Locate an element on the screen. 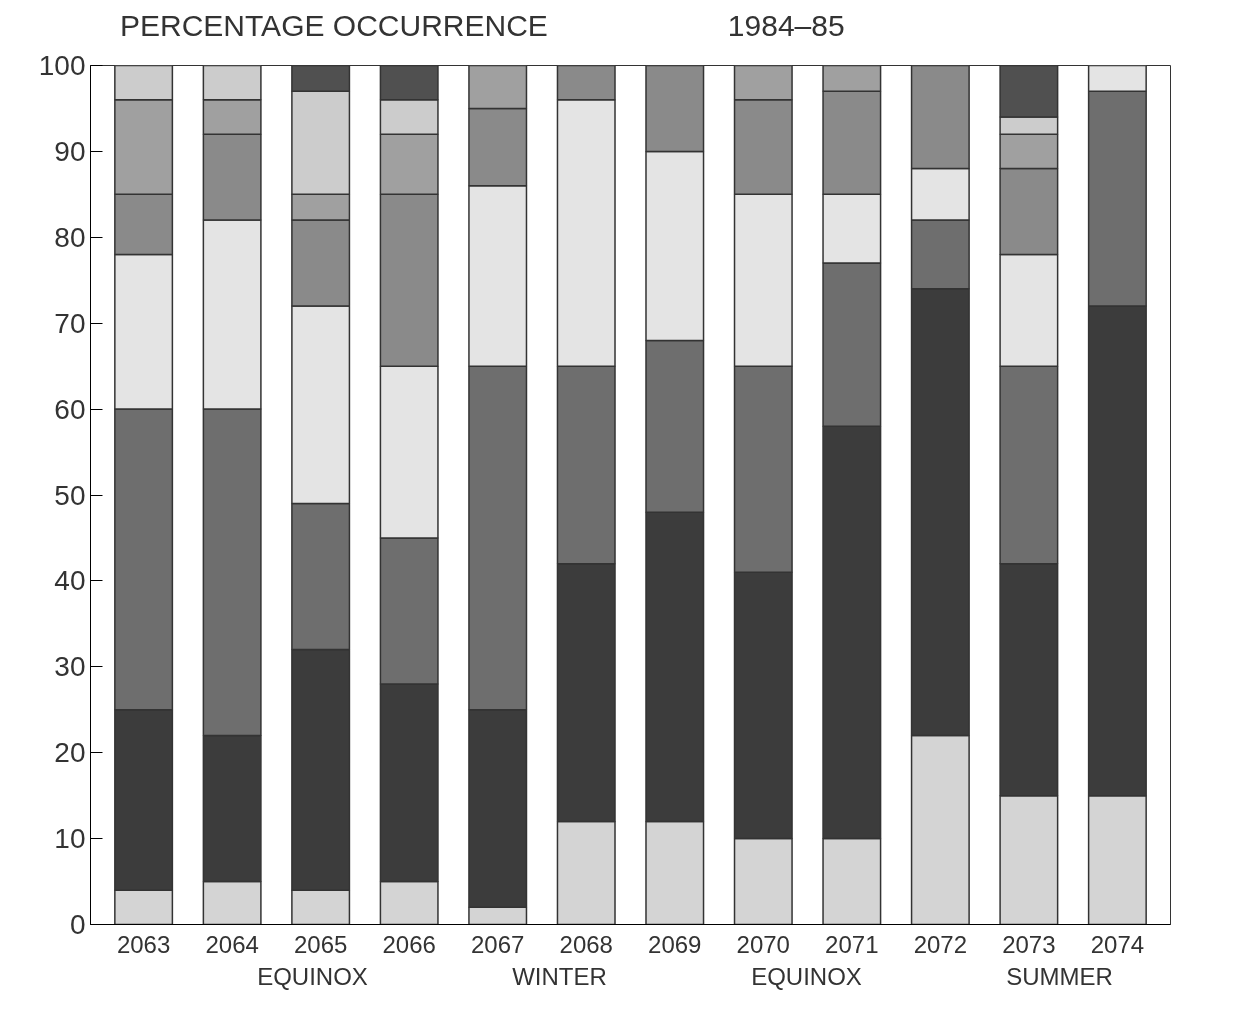 The width and height of the screenshot is (1236, 1015). x-tick-label: 2067 is located at coordinates (498, 944).